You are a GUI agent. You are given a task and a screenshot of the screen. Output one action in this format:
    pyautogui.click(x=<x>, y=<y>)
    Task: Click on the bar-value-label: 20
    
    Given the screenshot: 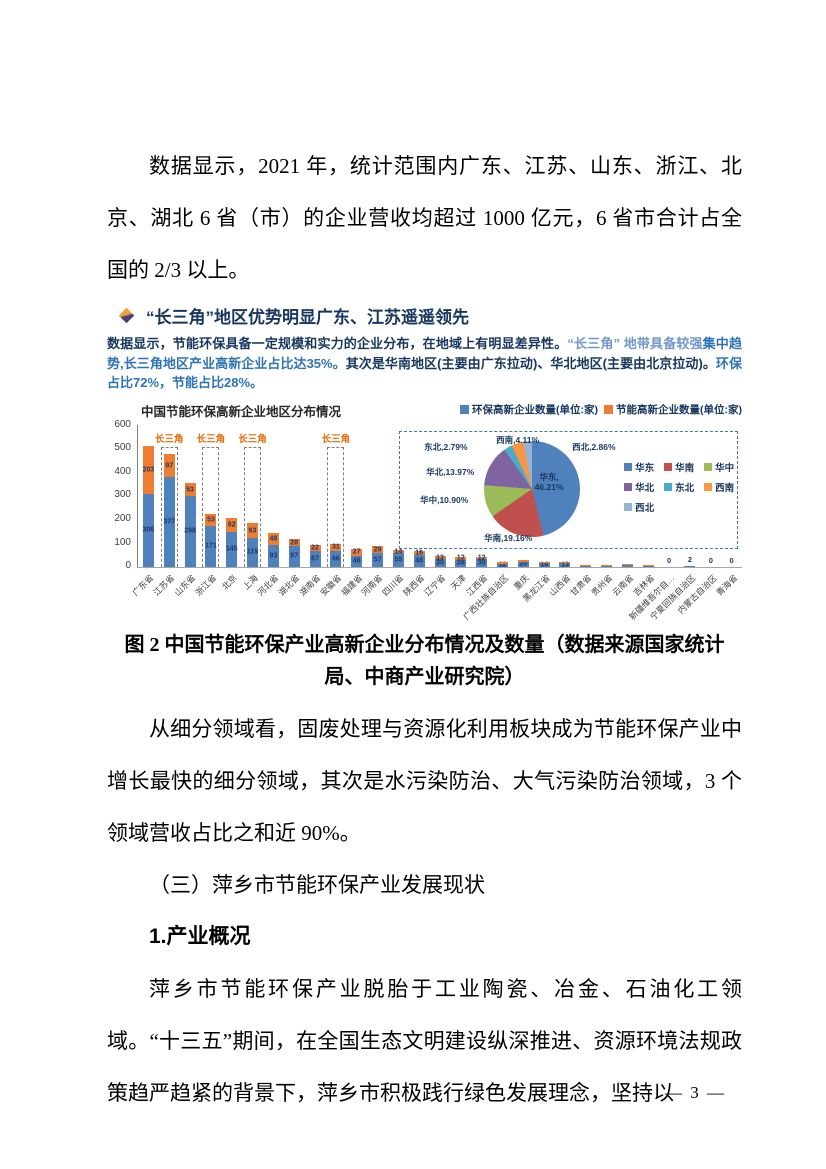 What is the action you would take?
    pyautogui.click(x=523, y=564)
    